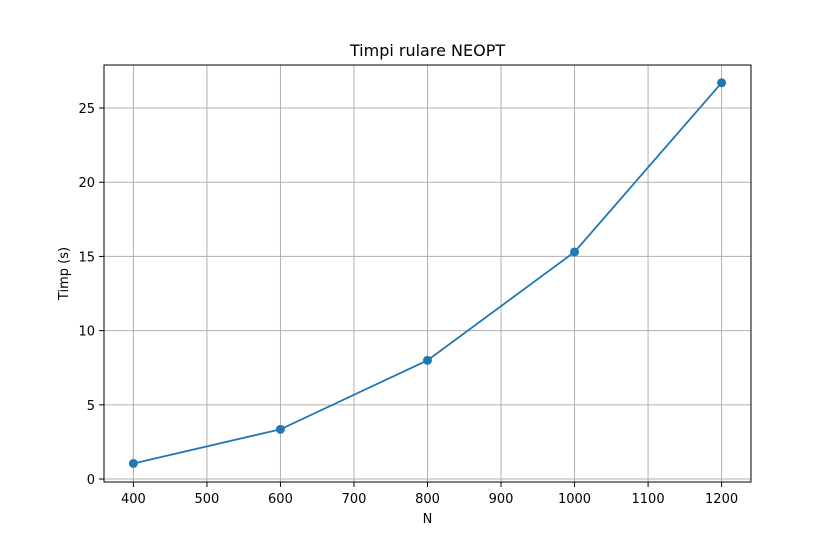  What do you see at coordinates (64, 274) in the screenshot?
I see `y-axis-label: Timp (s)` at bounding box center [64, 274].